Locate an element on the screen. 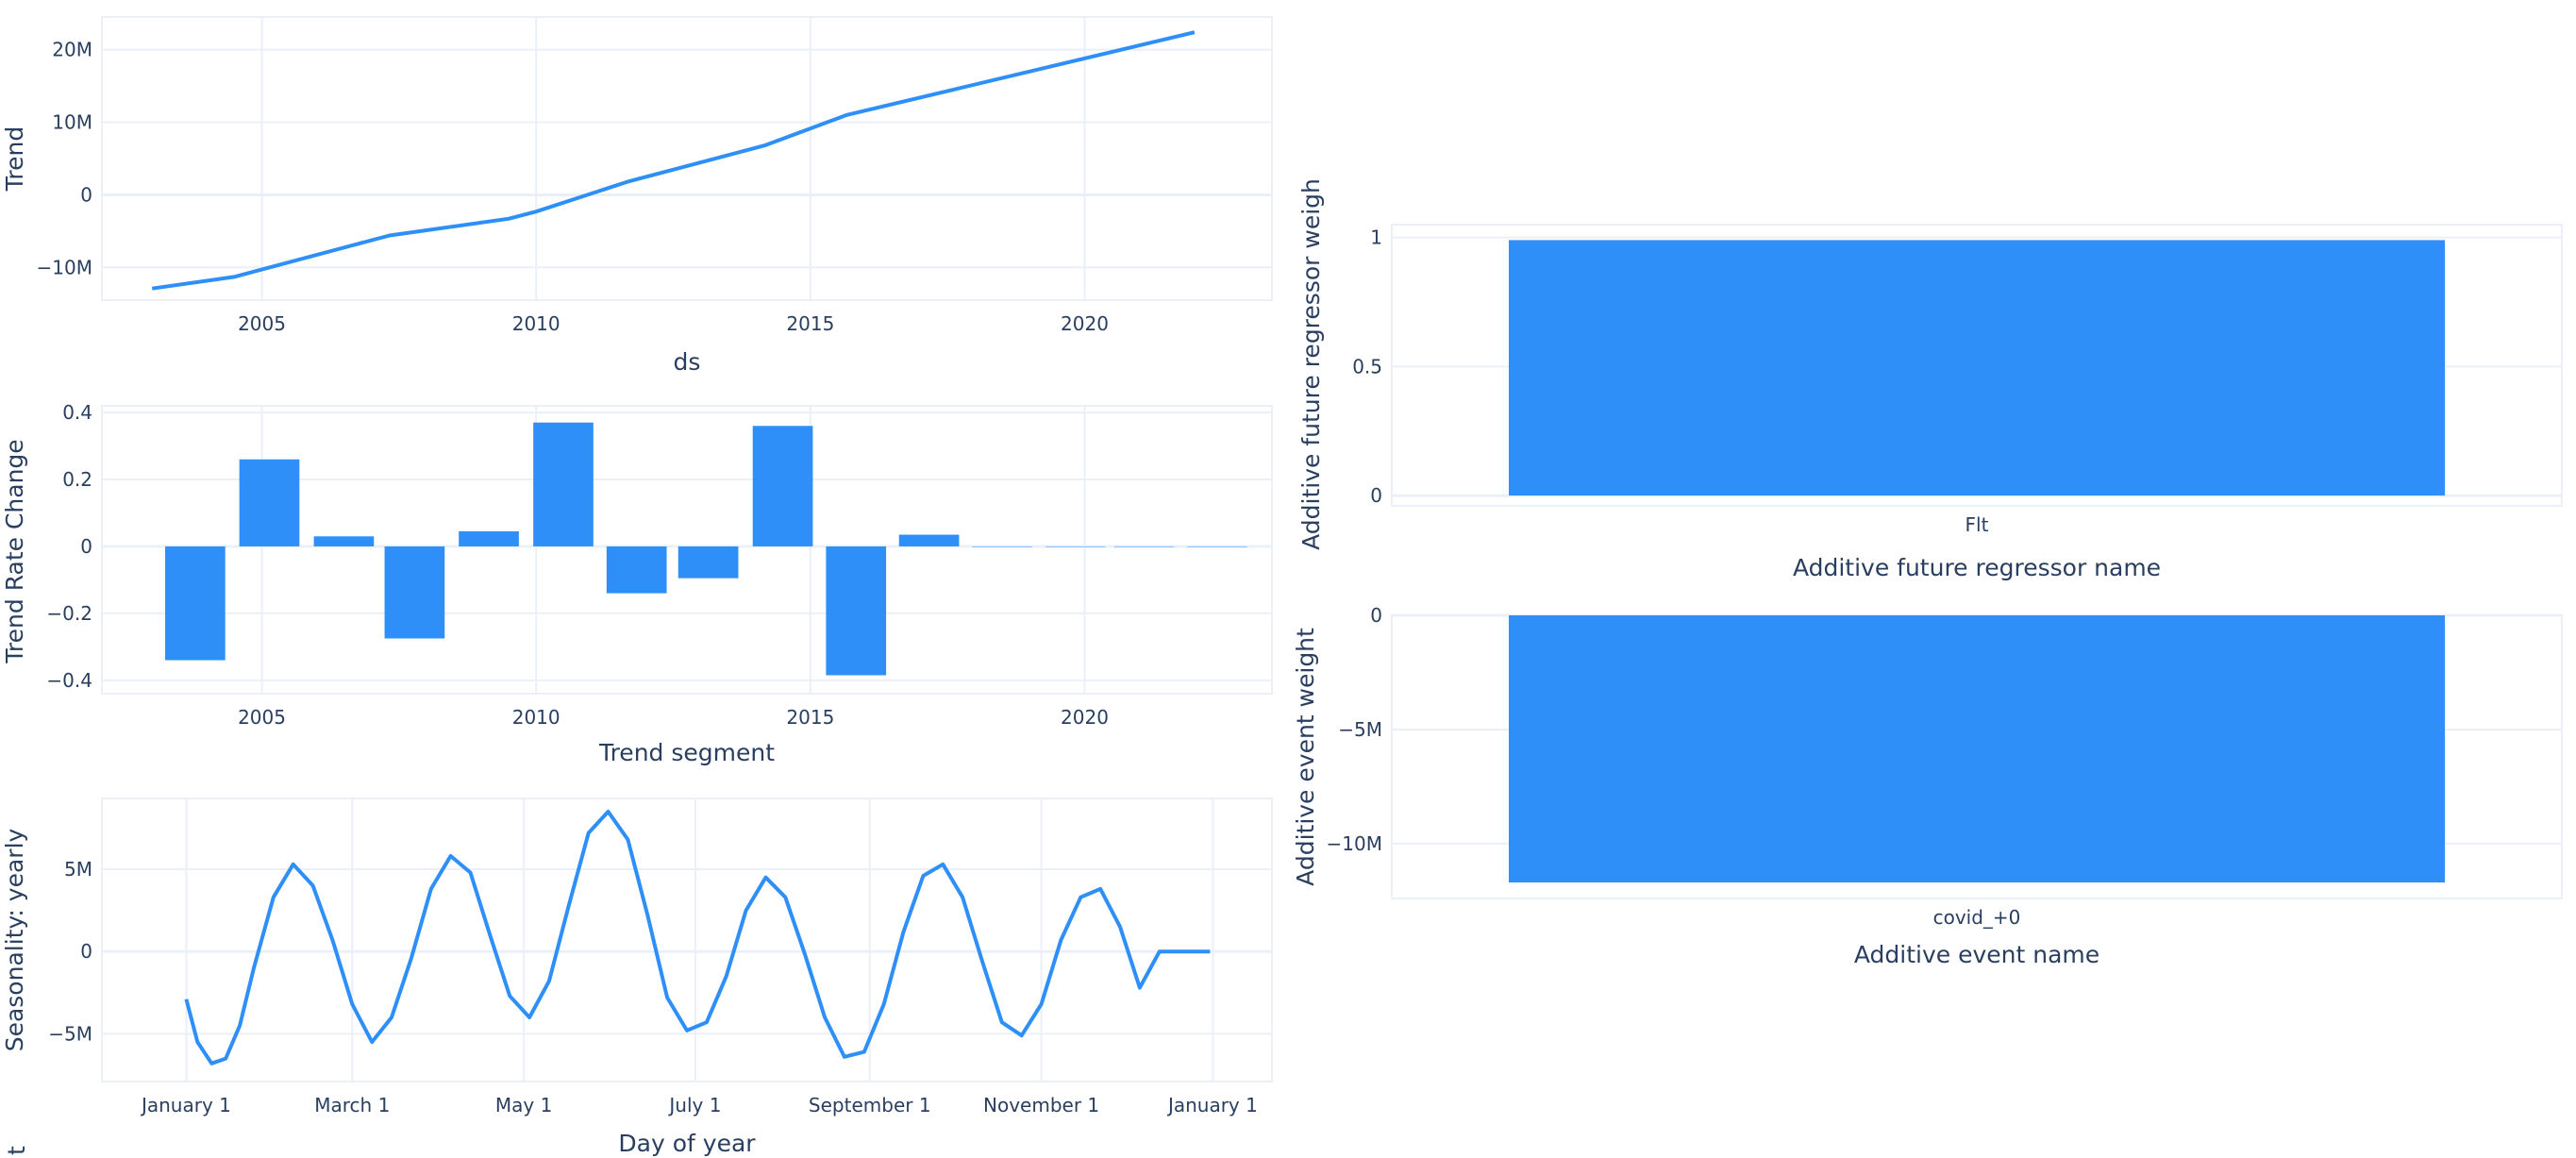 This screenshot has height=1158, width=2576. clipped-axis-label-fragment: t is located at coordinates (16, 1150).